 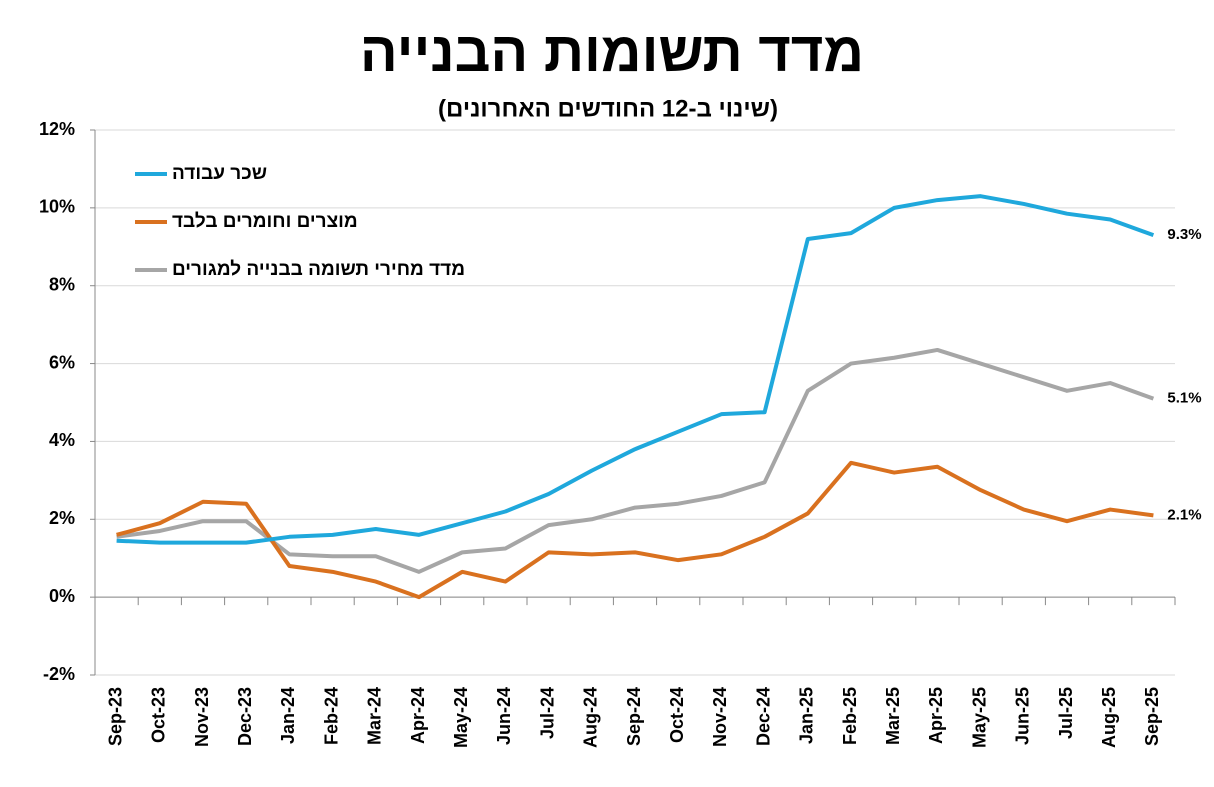 What do you see at coordinates (202, 717) in the screenshot?
I see `x-tick-label: Nov-23` at bounding box center [202, 717].